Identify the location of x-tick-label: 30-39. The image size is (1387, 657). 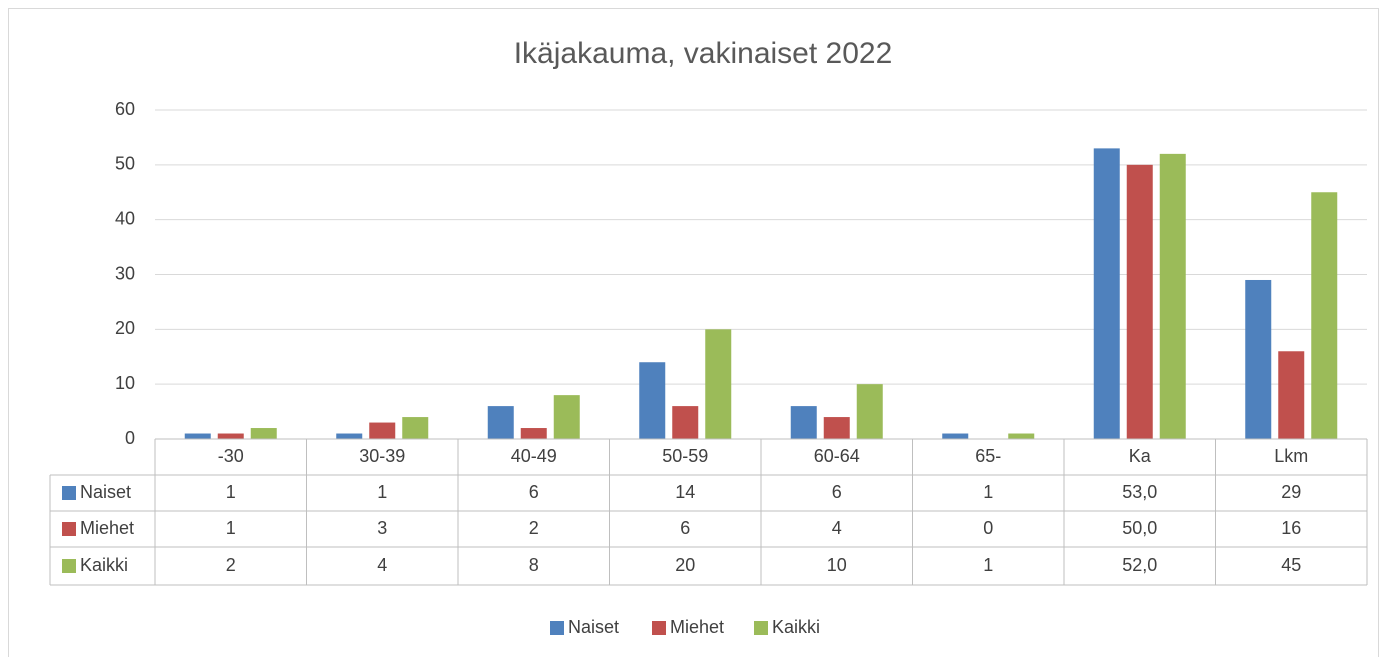
(382, 456).